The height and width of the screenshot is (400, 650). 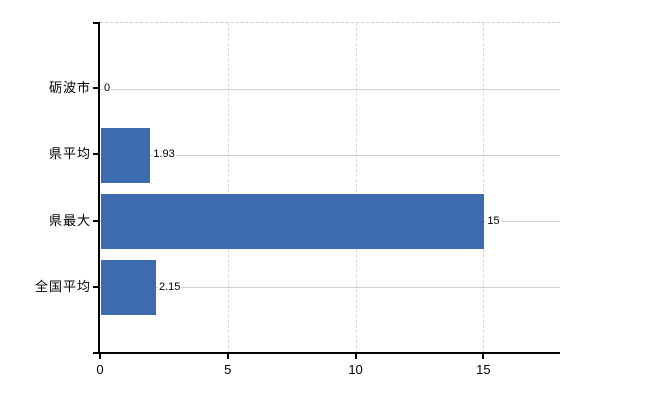 I want to click on category-axis-label: 砺波市, so click(x=69, y=88).